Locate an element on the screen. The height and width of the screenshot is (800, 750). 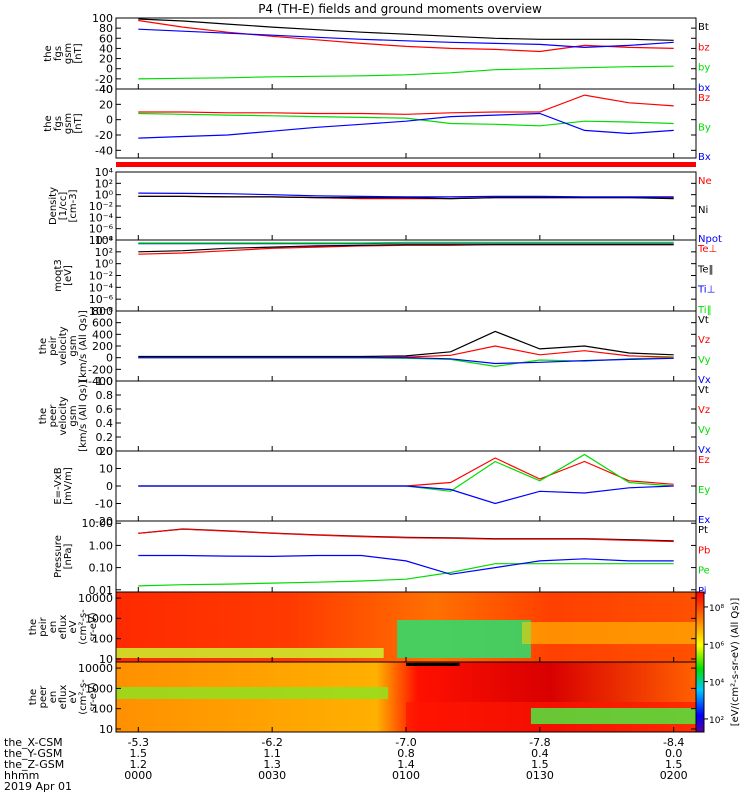
ytick-label: 80 is located at coordinates (106, 28).